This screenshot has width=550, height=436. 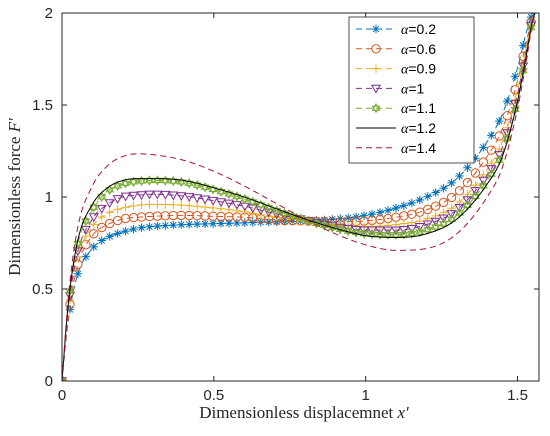 I want to click on y-tick-label: 0.5, so click(x=42, y=289).